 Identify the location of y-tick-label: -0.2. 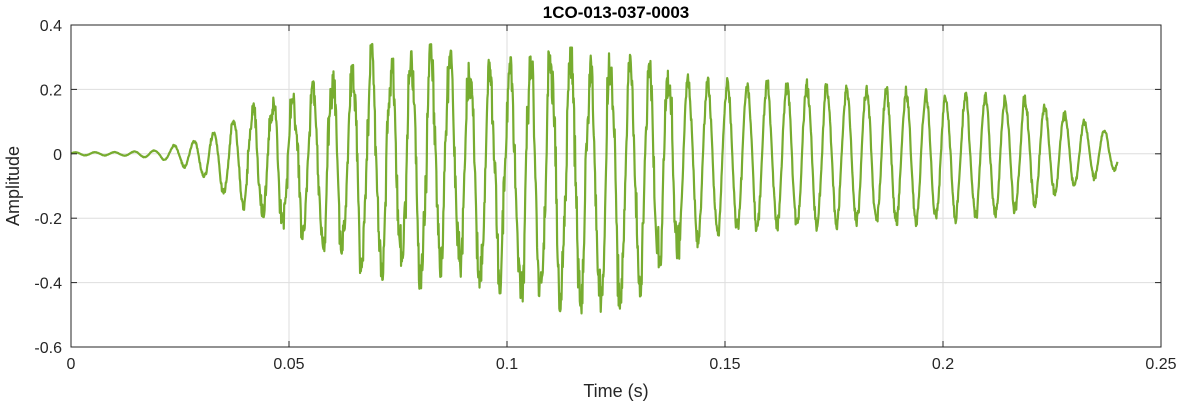
(48, 219).